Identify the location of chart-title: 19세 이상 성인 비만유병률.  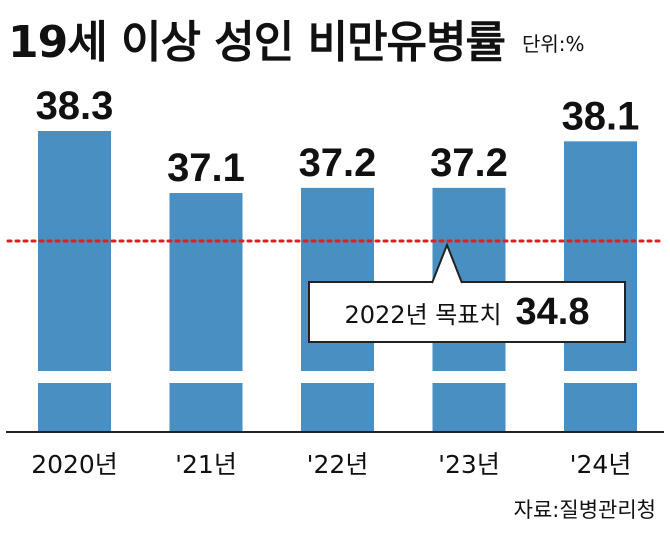
(257, 42).